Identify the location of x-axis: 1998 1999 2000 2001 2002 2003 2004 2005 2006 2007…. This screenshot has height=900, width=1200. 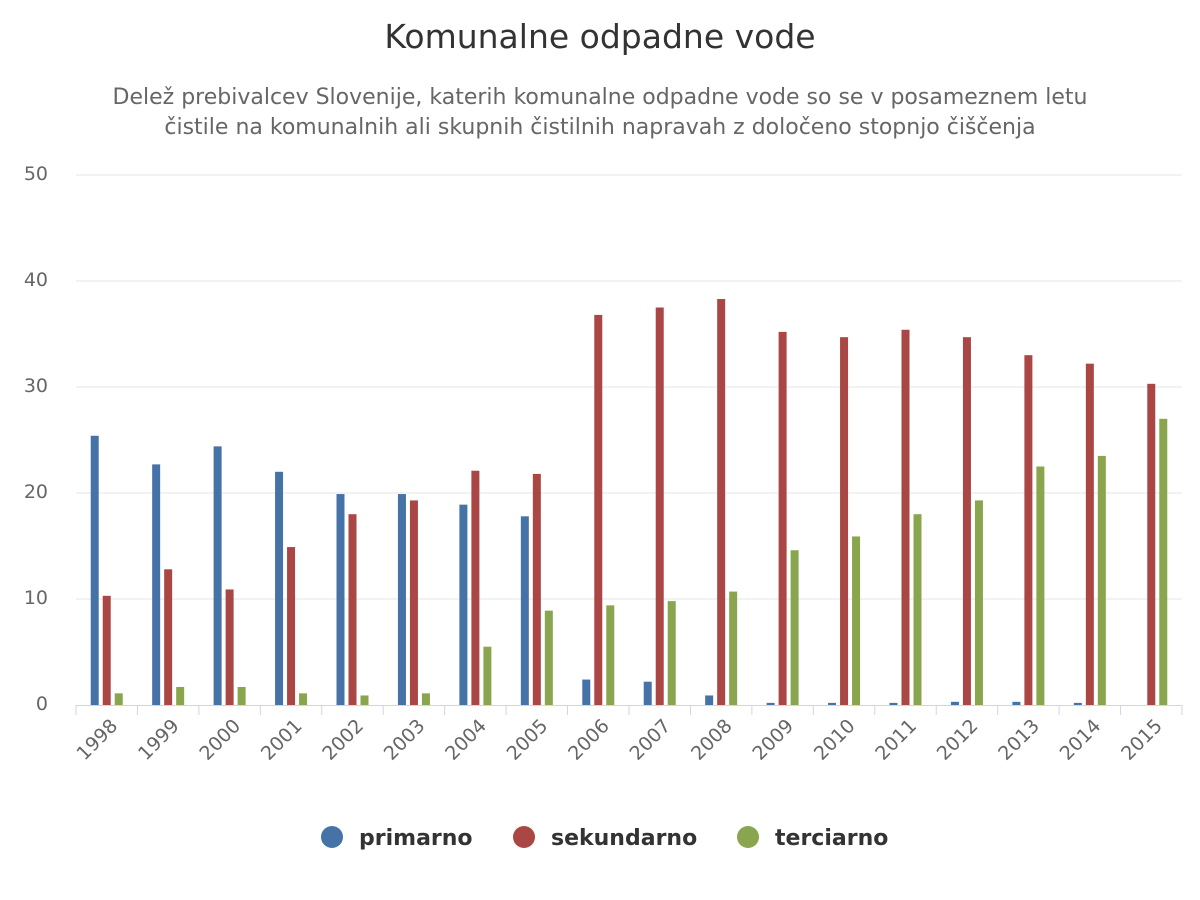
(628, 735).